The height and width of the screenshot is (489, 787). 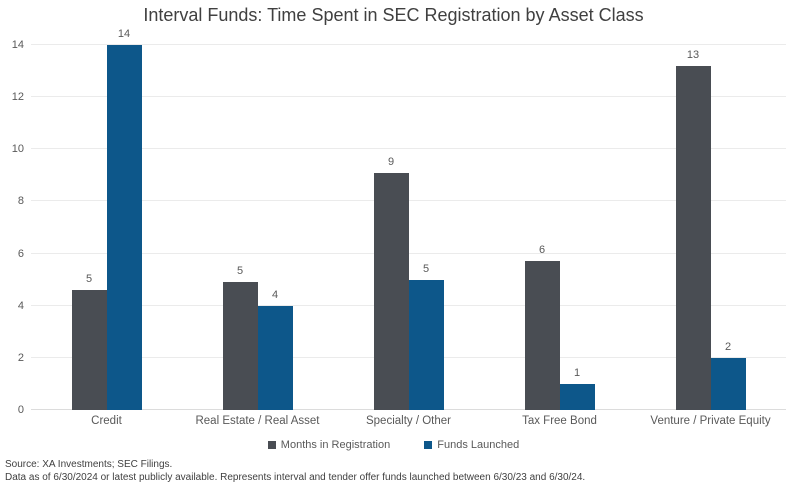 I want to click on bar-value-label: 6, so click(x=542, y=250).